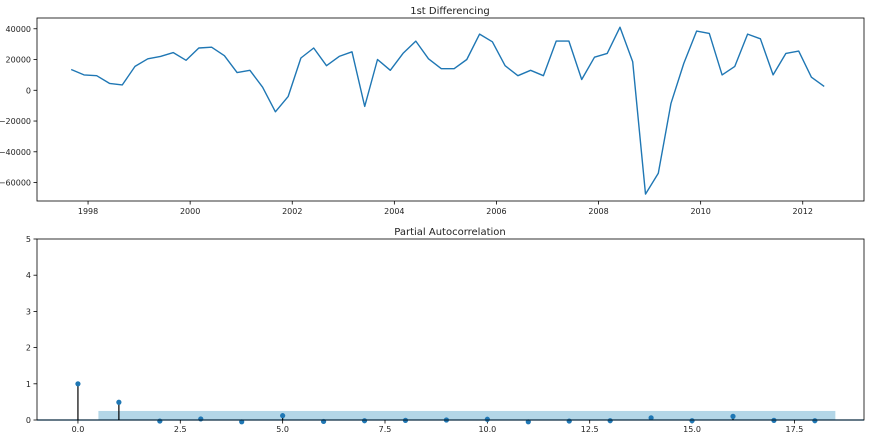  What do you see at coordinates (282, 429) in the screenshot?
I see `x-tick-label: 5.0` at bounding box center [282, 429].